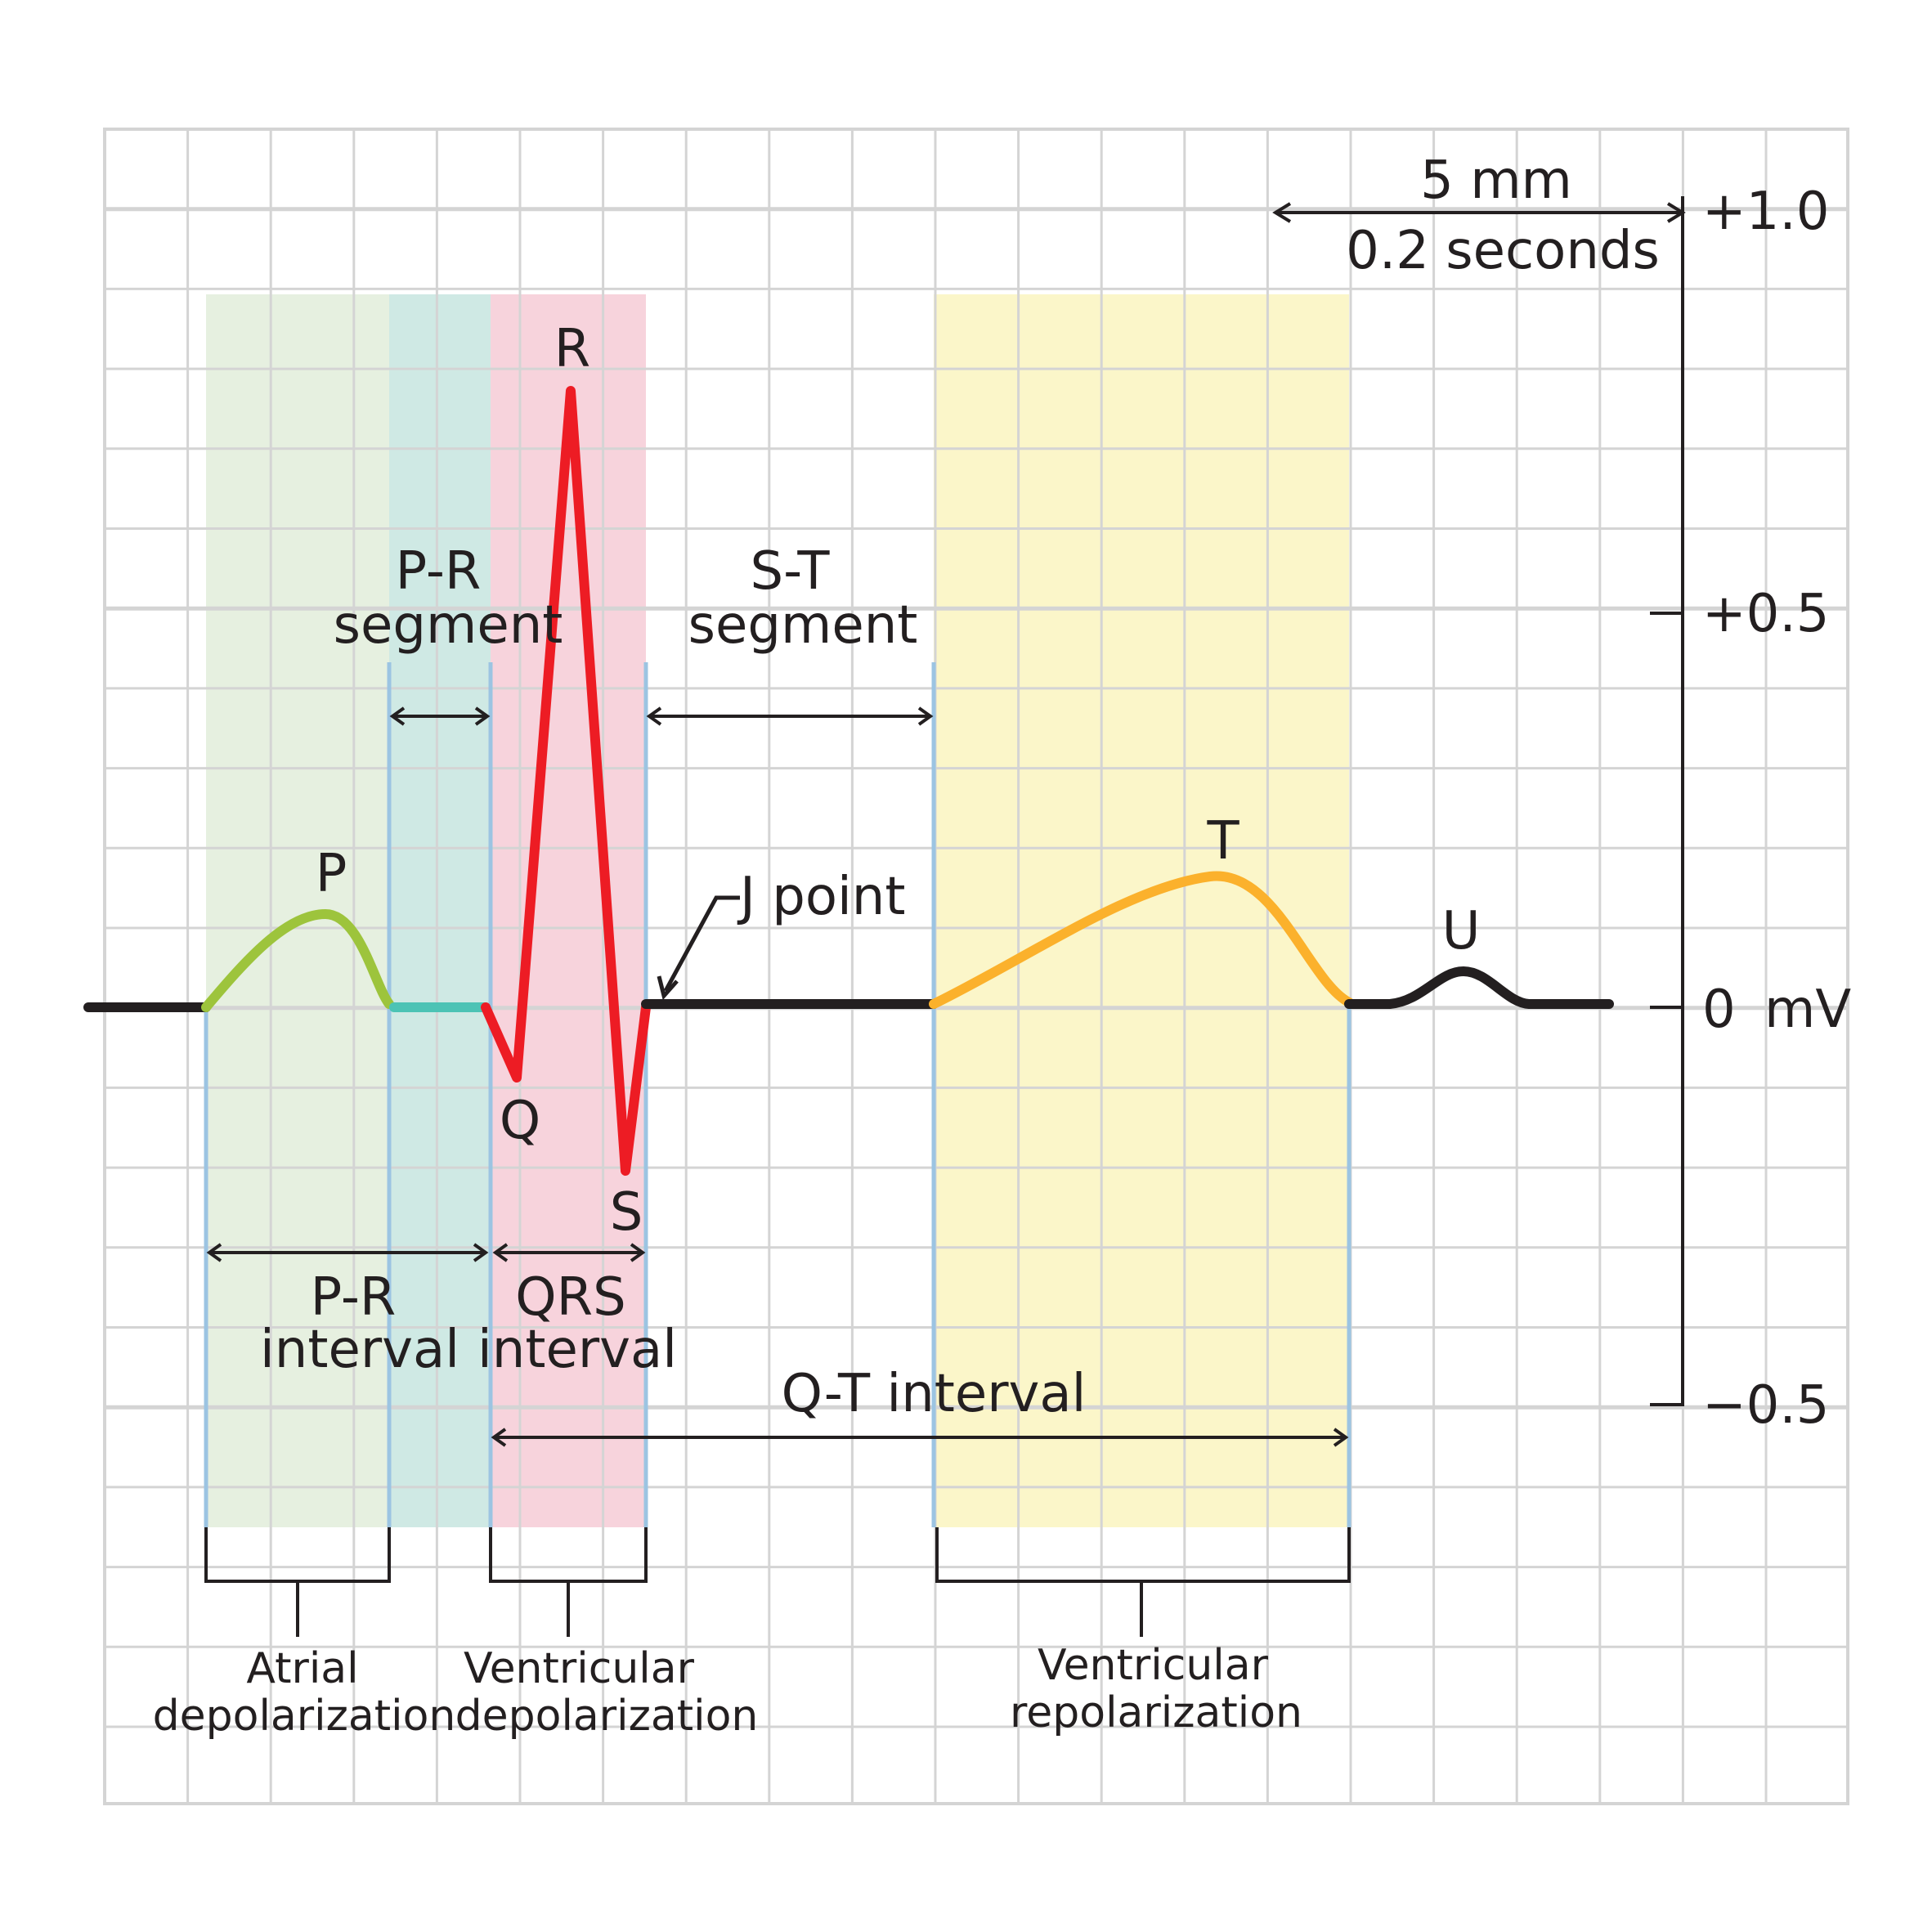 Image resolution: width=1932 pixels, height=1932 pixels. What do you see at coordinates (626, 1212) in the screenshot?
I see `s-wave-label: S` at bounding box center [626, 1212].